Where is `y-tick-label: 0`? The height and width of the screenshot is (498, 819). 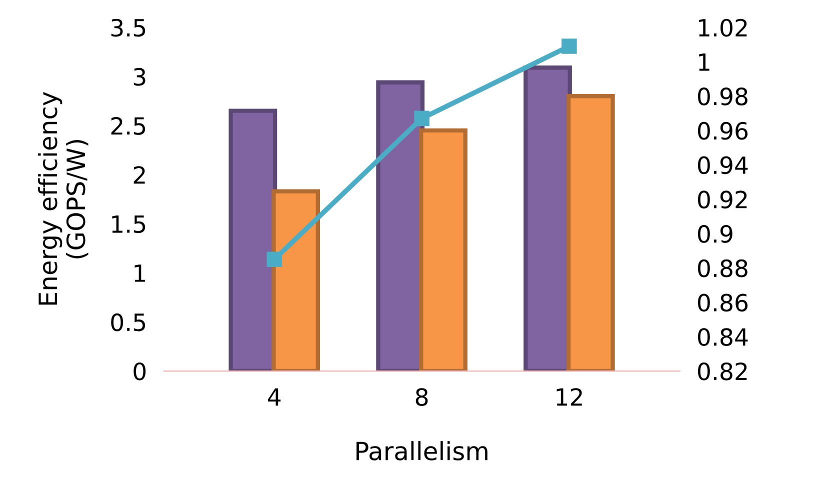
y-tick-label: 0 is located at coordinates (140, 371).